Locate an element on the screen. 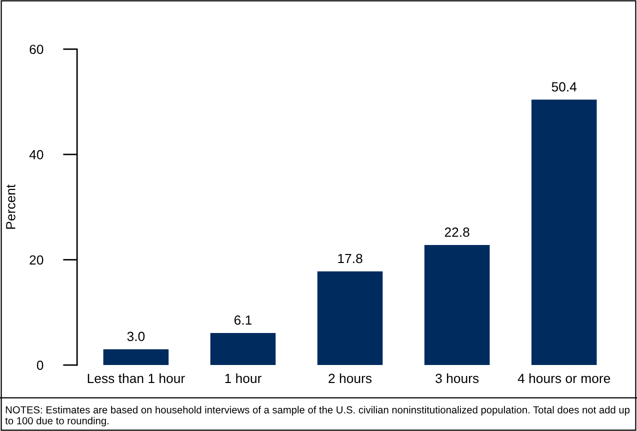 Image resolution: width=637 pixels, height=431 pixels. data-label: 3.0 is located at coordinates (136, 337).